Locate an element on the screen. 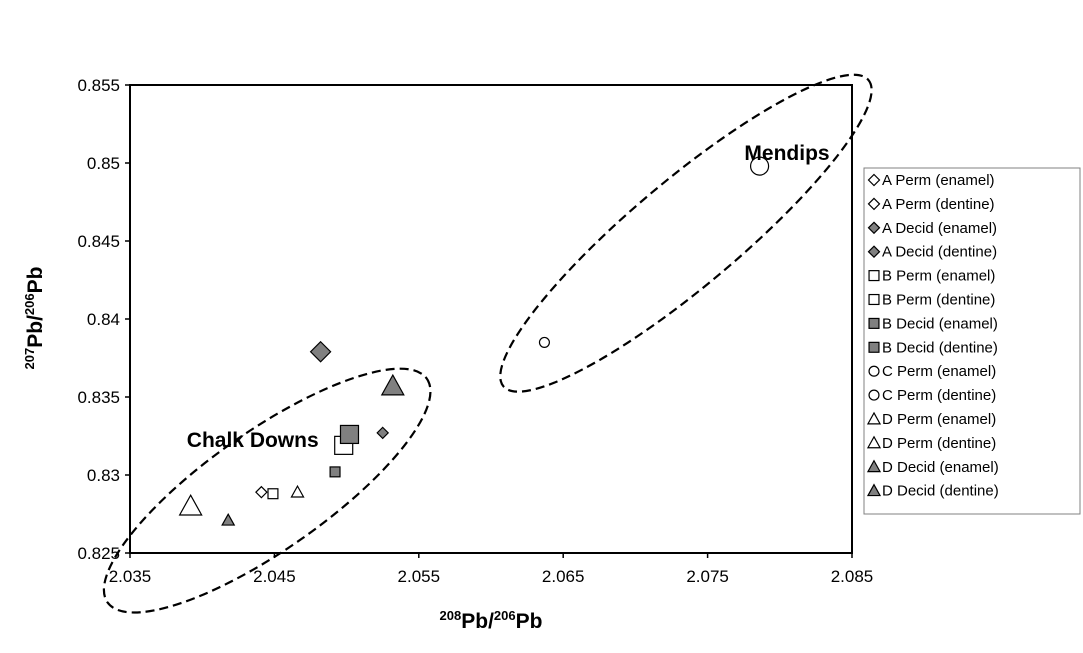 The image size is (1083, 653). point-b-perm-enamel is located at coordinates (273, 494).